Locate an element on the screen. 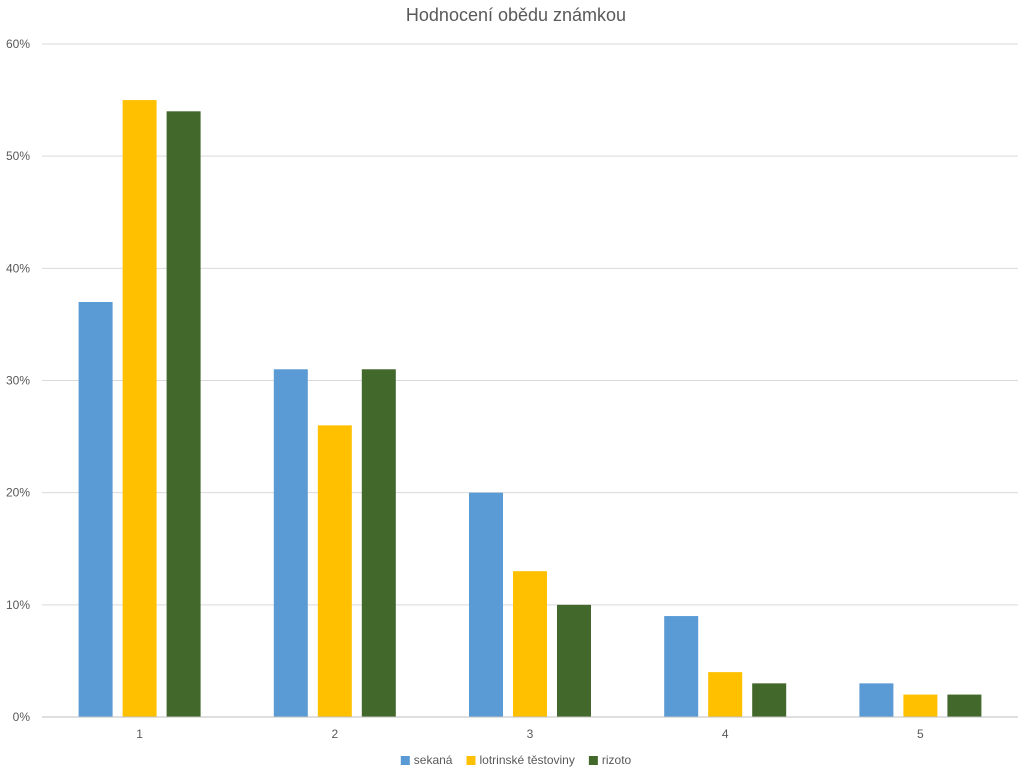 The height and width of the screenshot is (780, 1024). y-tick-label: 20% is located at coordinates (18, 493).